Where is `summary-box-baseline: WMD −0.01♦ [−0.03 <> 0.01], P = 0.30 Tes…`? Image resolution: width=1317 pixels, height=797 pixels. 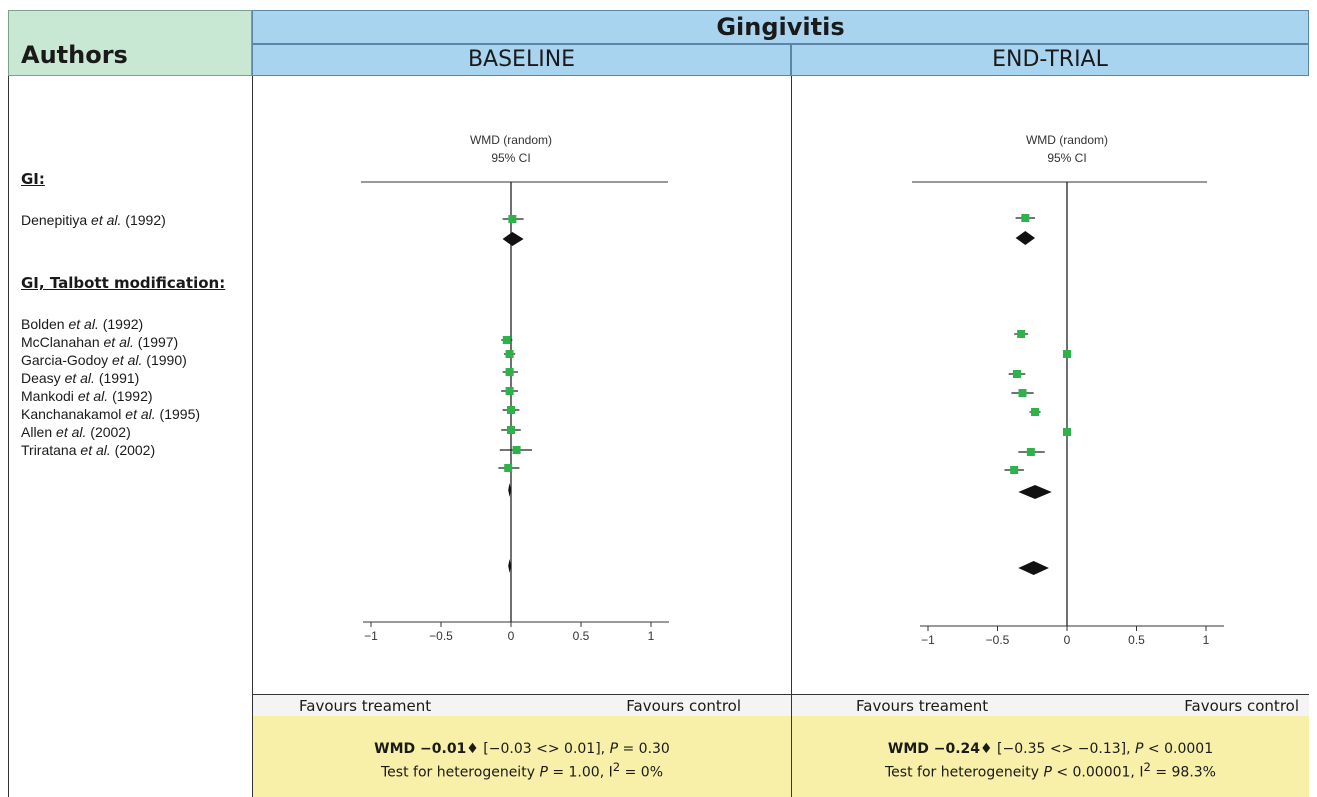 summary-box-baseline: WMD −0.01♦ [−0.03 <> 0.01], P = 0.30 Tes… is located at coordinates (522, 756).